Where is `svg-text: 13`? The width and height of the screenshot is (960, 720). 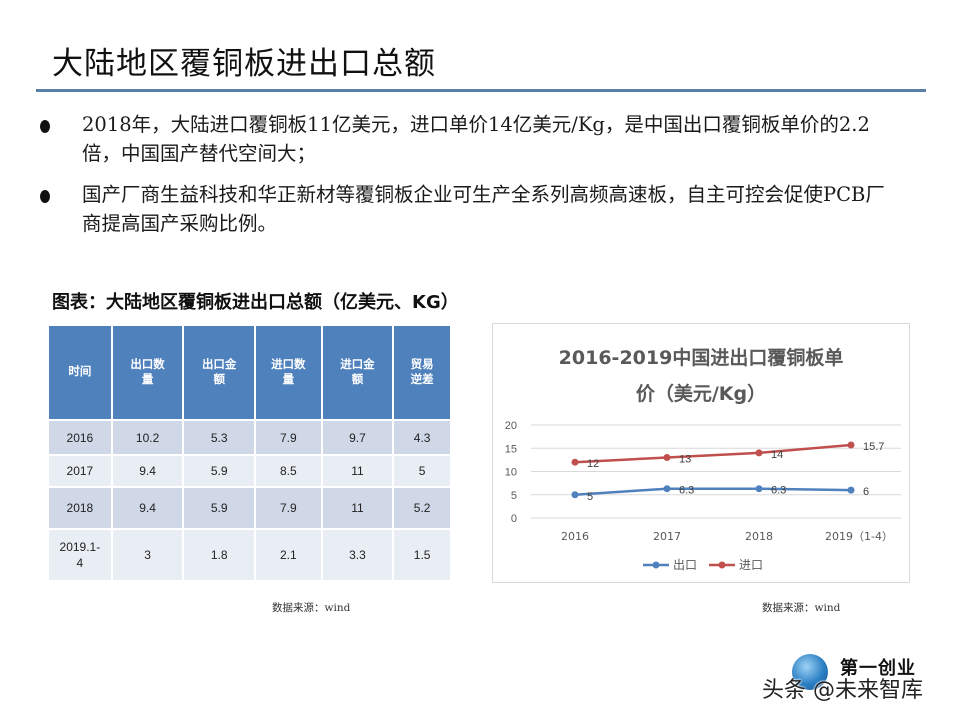 svg-text: 13 is located at coordinates (685, 460).